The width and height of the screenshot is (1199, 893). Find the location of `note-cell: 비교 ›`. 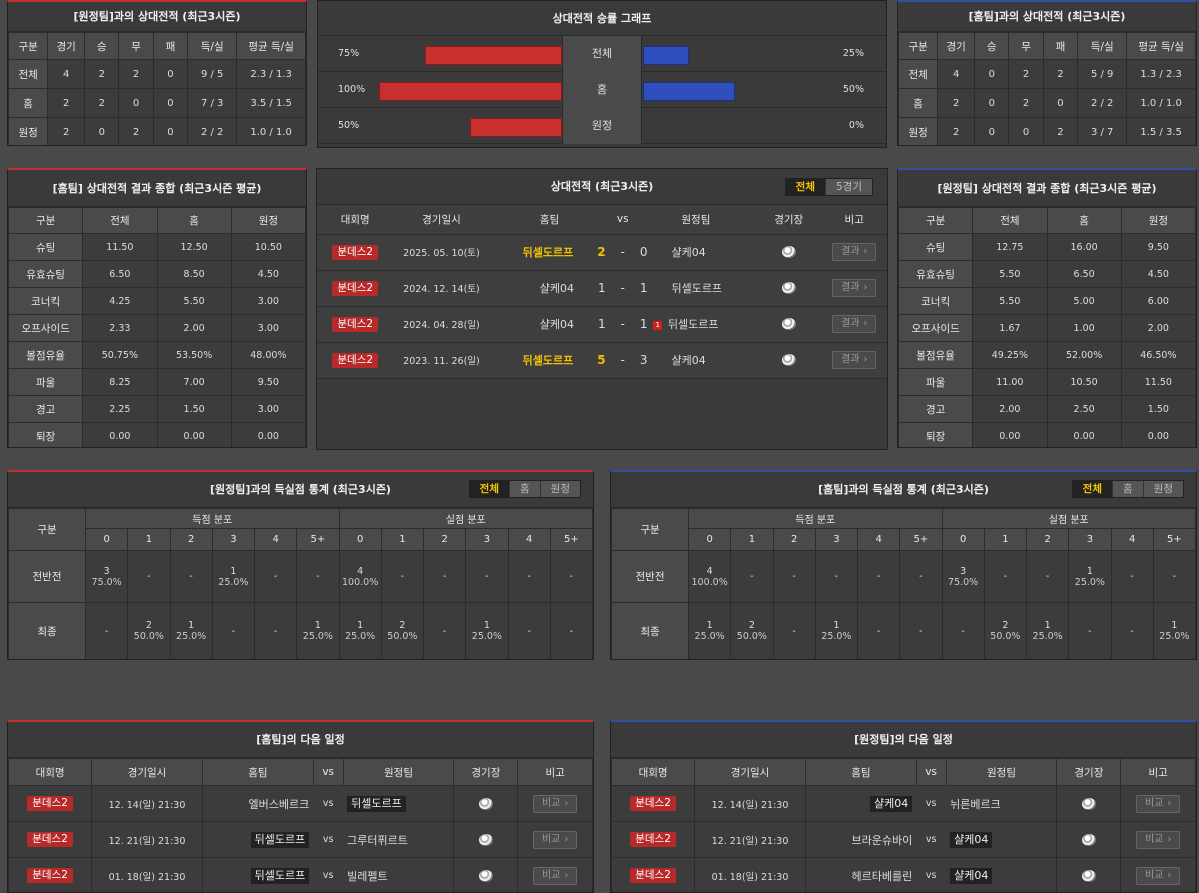

note-cell: 비교 › is located at coordinates (1158, 874).